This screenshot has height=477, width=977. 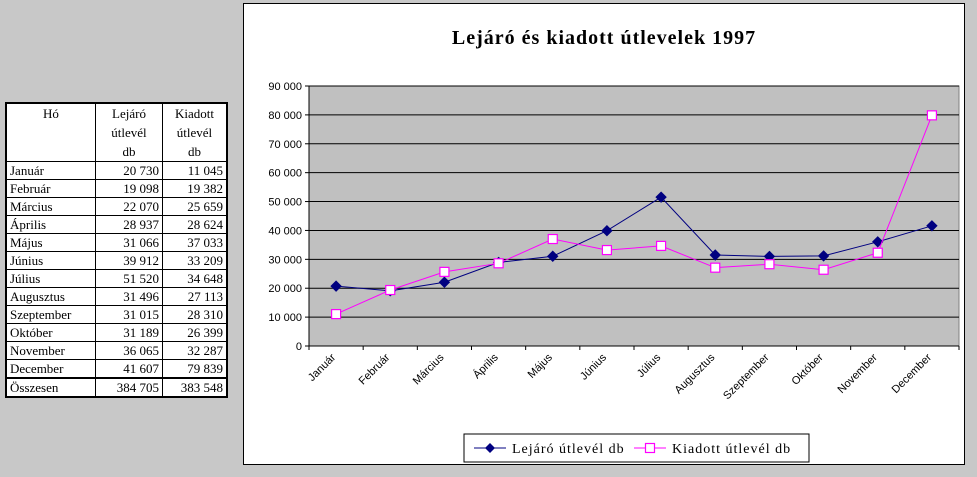 What do you see at coordinates (194, 113) in the screenshot?
I see `header-issued-line1: Kiadott` at bounding box center [194, 113].